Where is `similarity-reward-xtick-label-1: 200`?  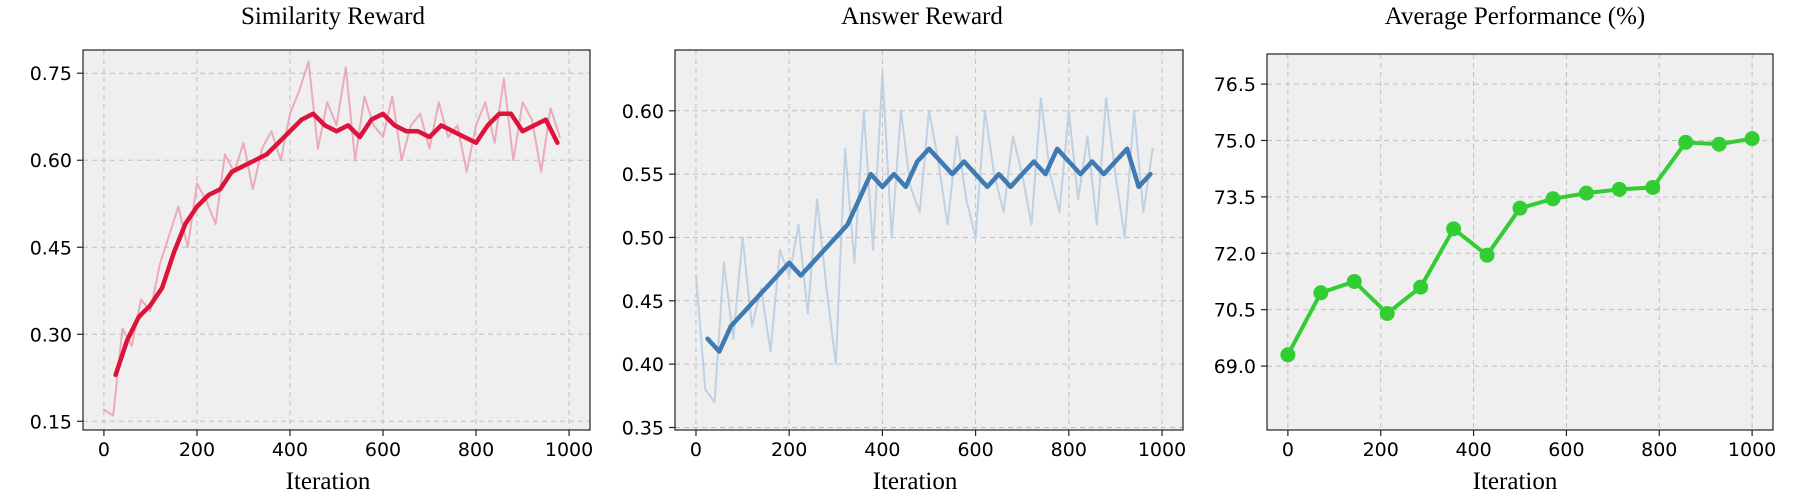
similarity-reward-xtick-label-1: 200 is located at coordinates (197, 450).